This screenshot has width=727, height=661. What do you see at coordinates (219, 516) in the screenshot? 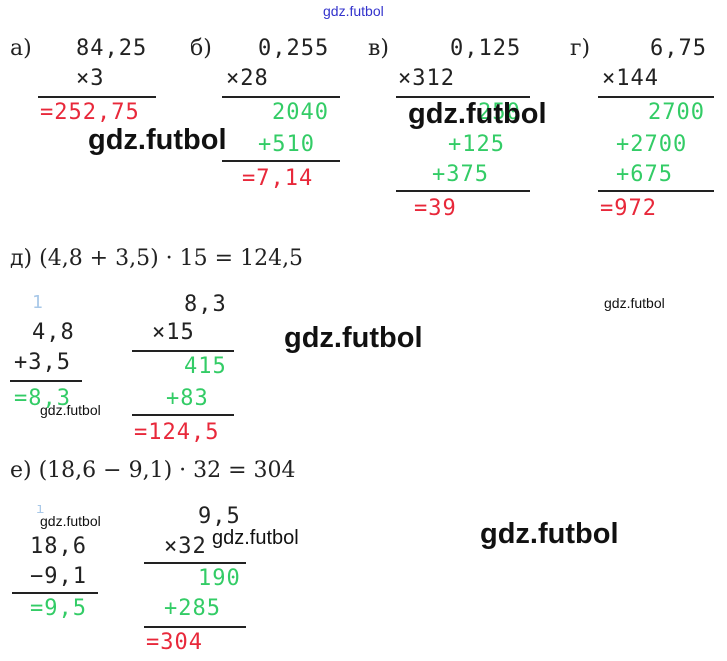
I see `e-mul-number-1: 9,5` at bounding box center [219, 516].